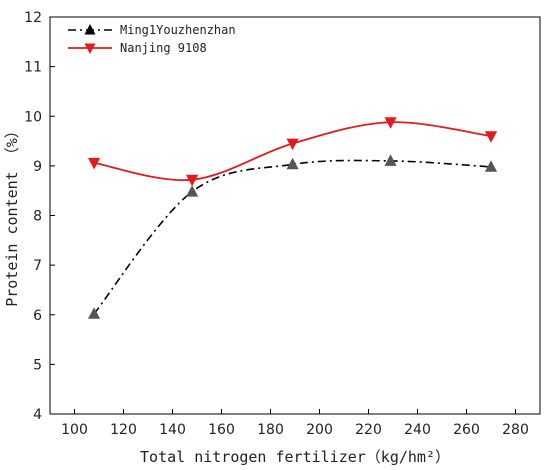 The image size is (550, 470). Describe the element at coordinates (417, 430) in the screenshot. I see `x-tick-label: 240` at that location.